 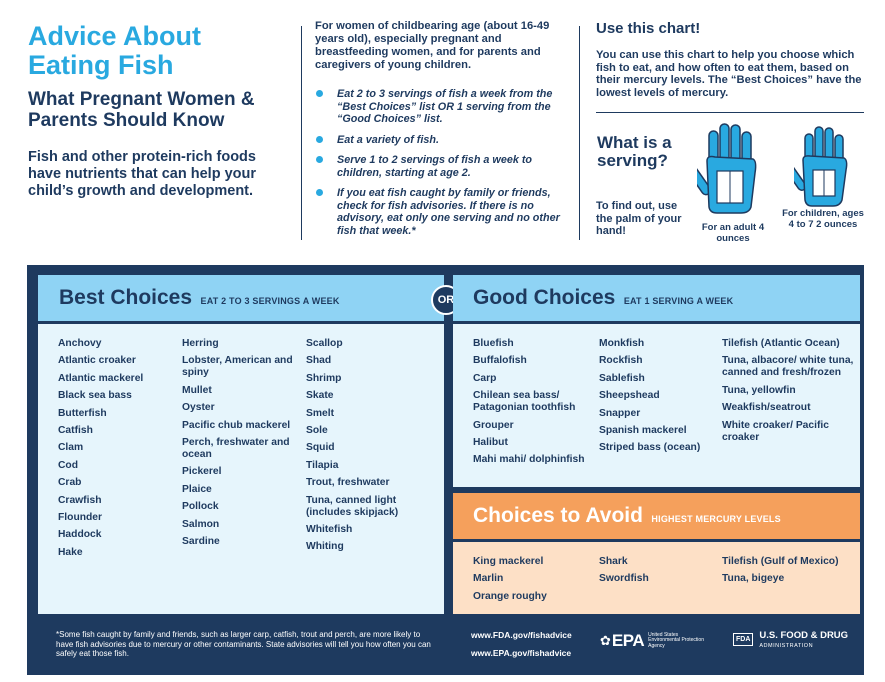 I want to click on serving-hint: To find out, use the palm of your hand!, so click(x=639, y=218).